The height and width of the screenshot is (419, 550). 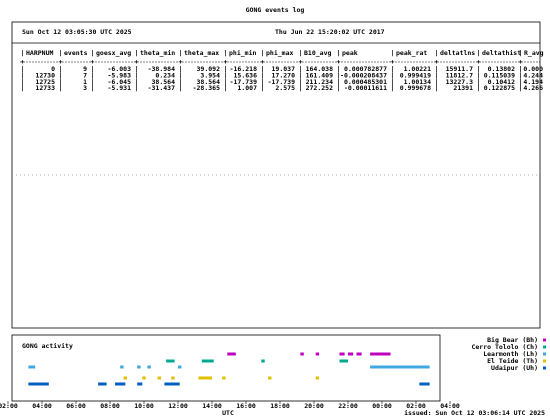 What do you see at coordinates (76, 406) in the screenshot?
I see `x-tick-label: 06:00` at bounding box center [76, 406].